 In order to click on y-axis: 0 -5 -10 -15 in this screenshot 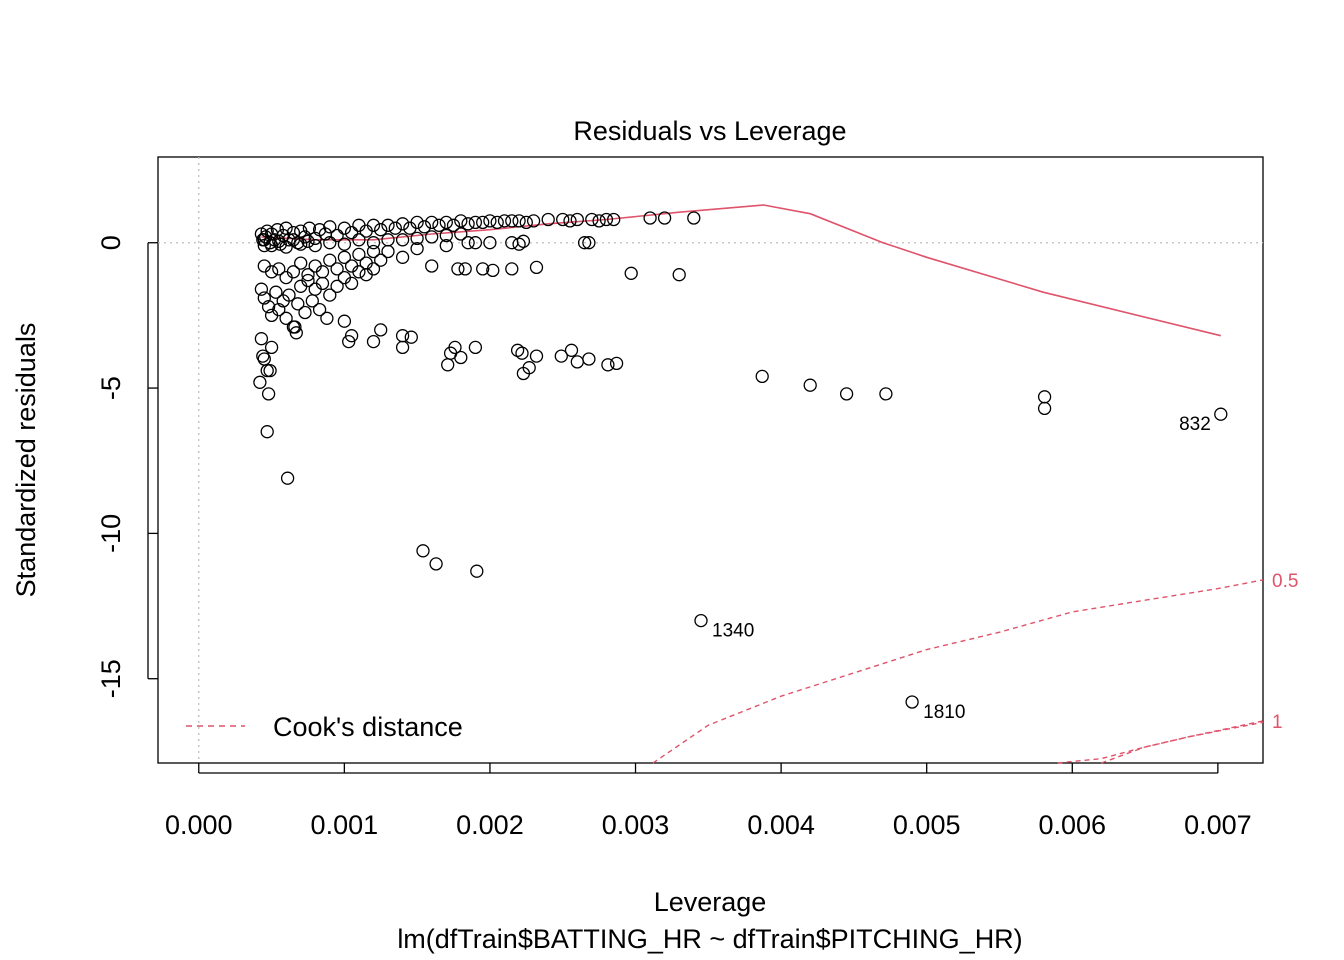, I will do `click(127, 466)`.